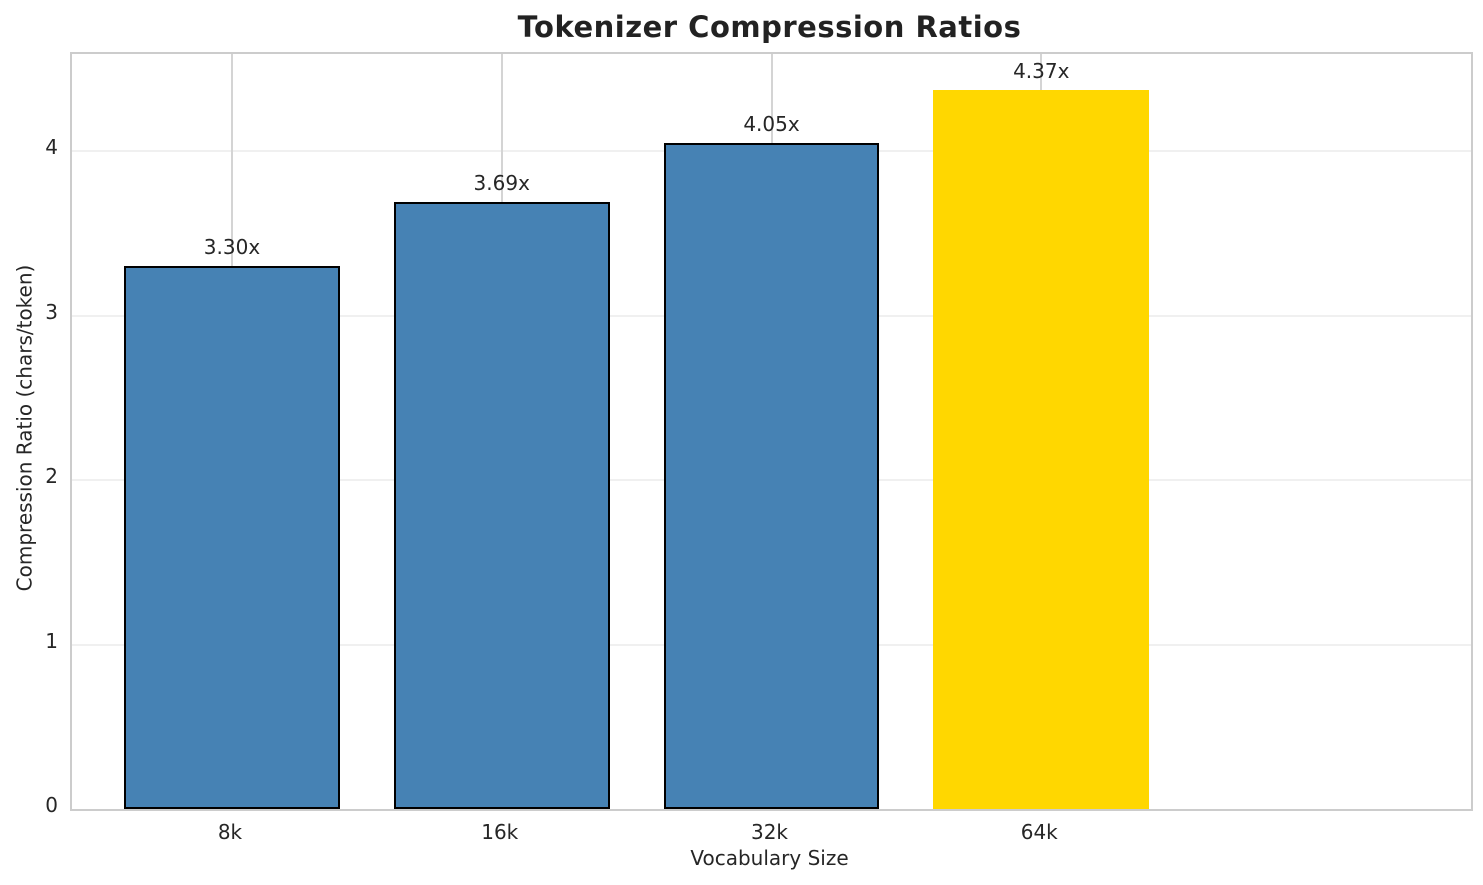 Image resolution: width=1483 pixels, height=885 pixels. I want to click on x-axis-label: Vocabulary Size, so click(769, 858).